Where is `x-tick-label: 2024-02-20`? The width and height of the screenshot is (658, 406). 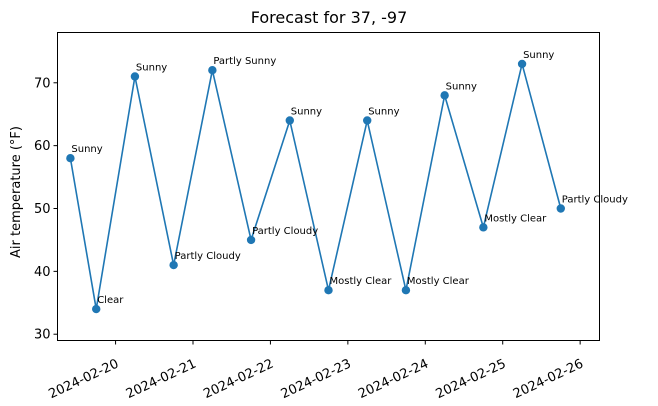
x-tick-label: 2024-02-20 is located at coordinates (83, 380).